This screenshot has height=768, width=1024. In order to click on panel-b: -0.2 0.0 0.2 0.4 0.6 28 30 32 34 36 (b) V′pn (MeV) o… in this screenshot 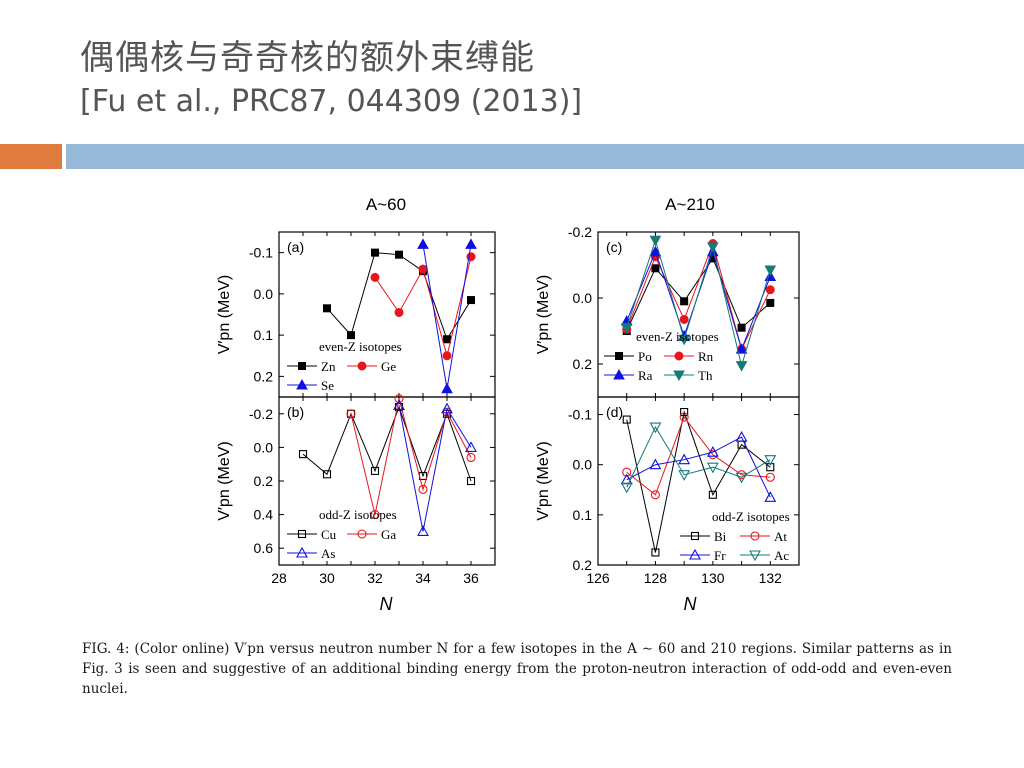, I will do `click(356, 490)`.